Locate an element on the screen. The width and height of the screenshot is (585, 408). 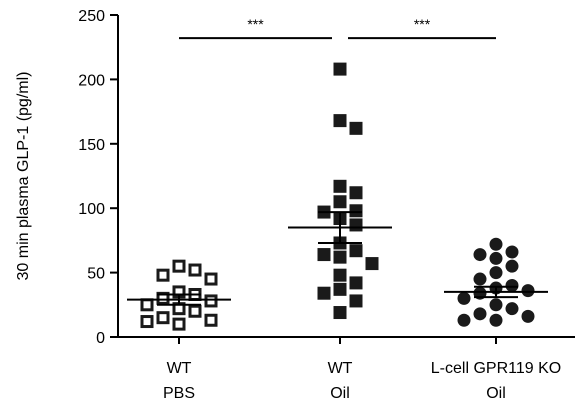
x-axis: WT PBS WT Oil L-cell GPR119 KO Oil is located at coordinates (346, 369).